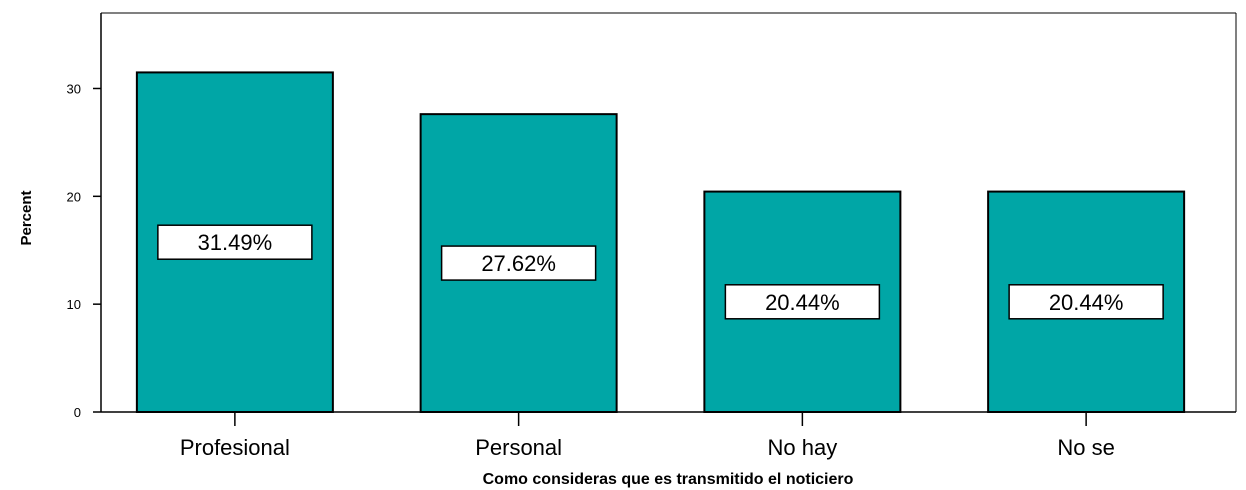 This screenshot has width=1246, height=490. Describe the element at coordinates (84, 250) in the screenshot. I see `y-axis-ticks: 0 10 20 30` at that location.